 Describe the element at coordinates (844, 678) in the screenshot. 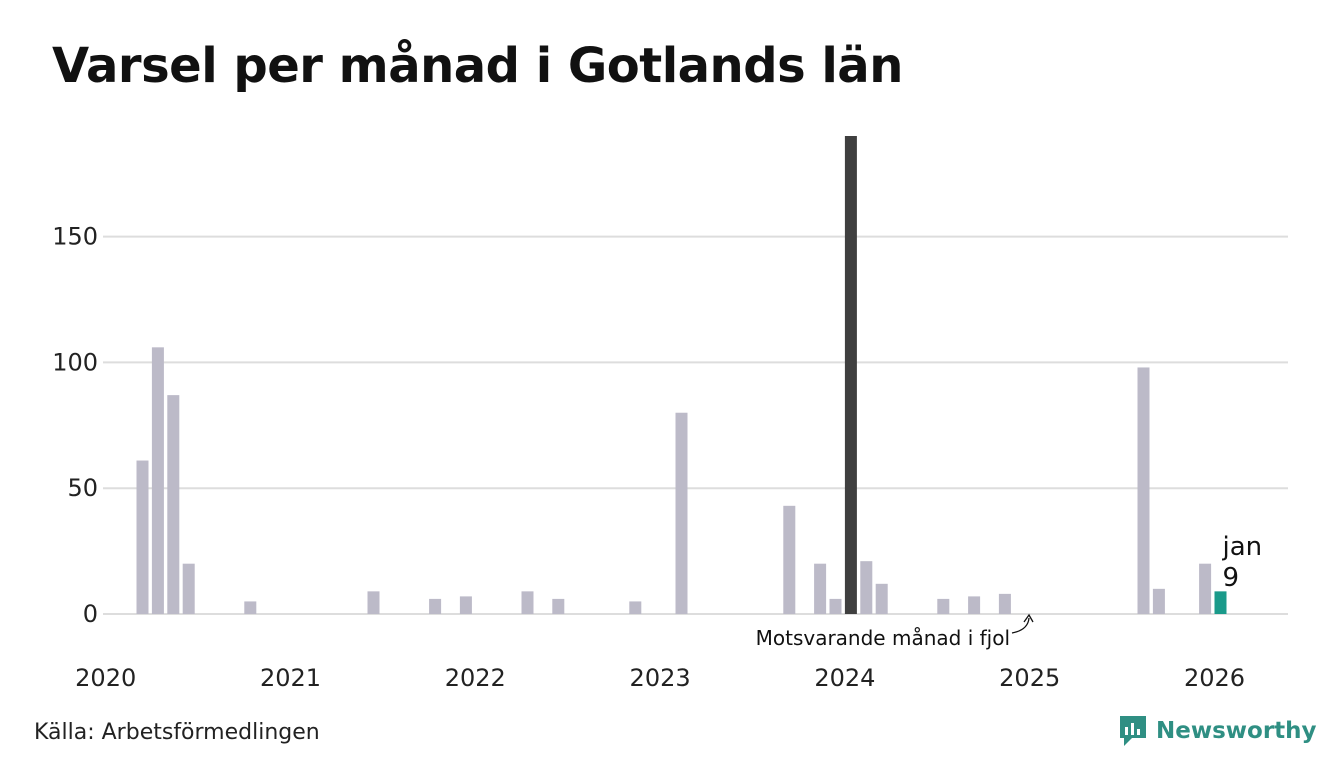

I see `x-tick-label: 2024` at that location.